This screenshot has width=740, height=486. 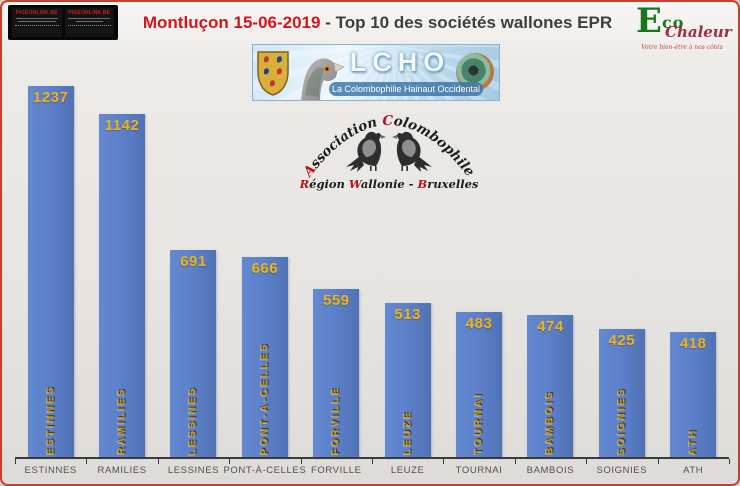 What do you see at coordinates (693, 279) in the screenshot?
I see `category-slot: 418 ATH ATH` at bounding box center [693, 279].